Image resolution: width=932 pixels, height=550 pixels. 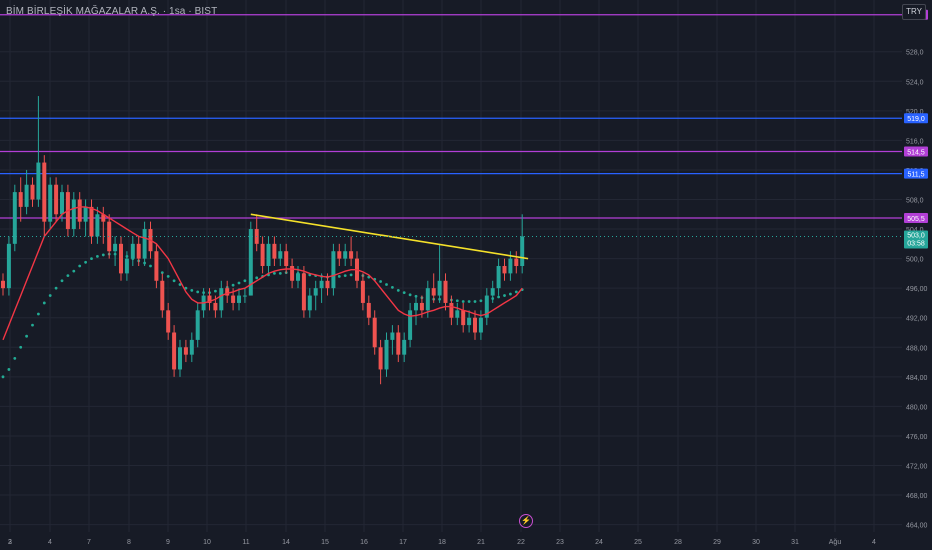 I want to click on x-tick-label: 28, so click(x=678, y=542).